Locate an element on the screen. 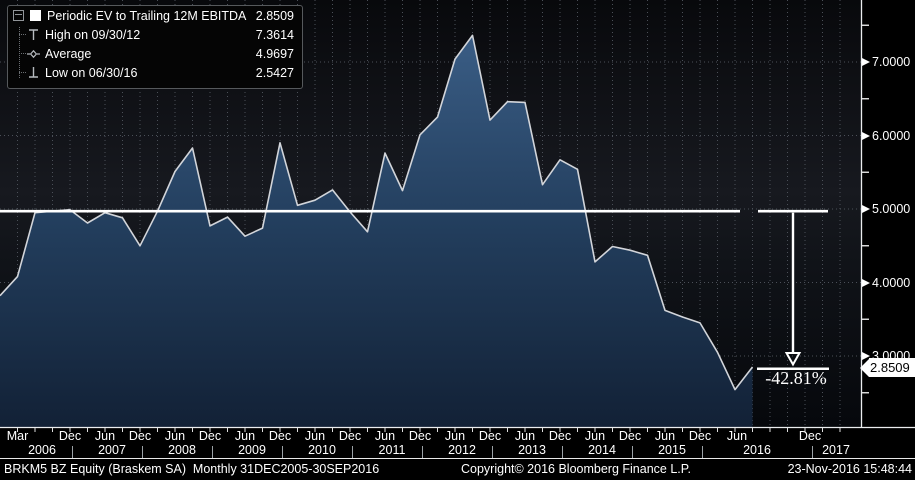  legend-tree-line is located at coordinates (19, 52).